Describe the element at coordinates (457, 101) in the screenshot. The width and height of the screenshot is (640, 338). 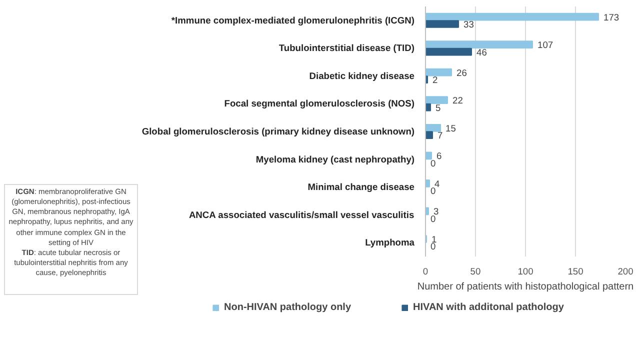
I see `data-label: 22` at that location.